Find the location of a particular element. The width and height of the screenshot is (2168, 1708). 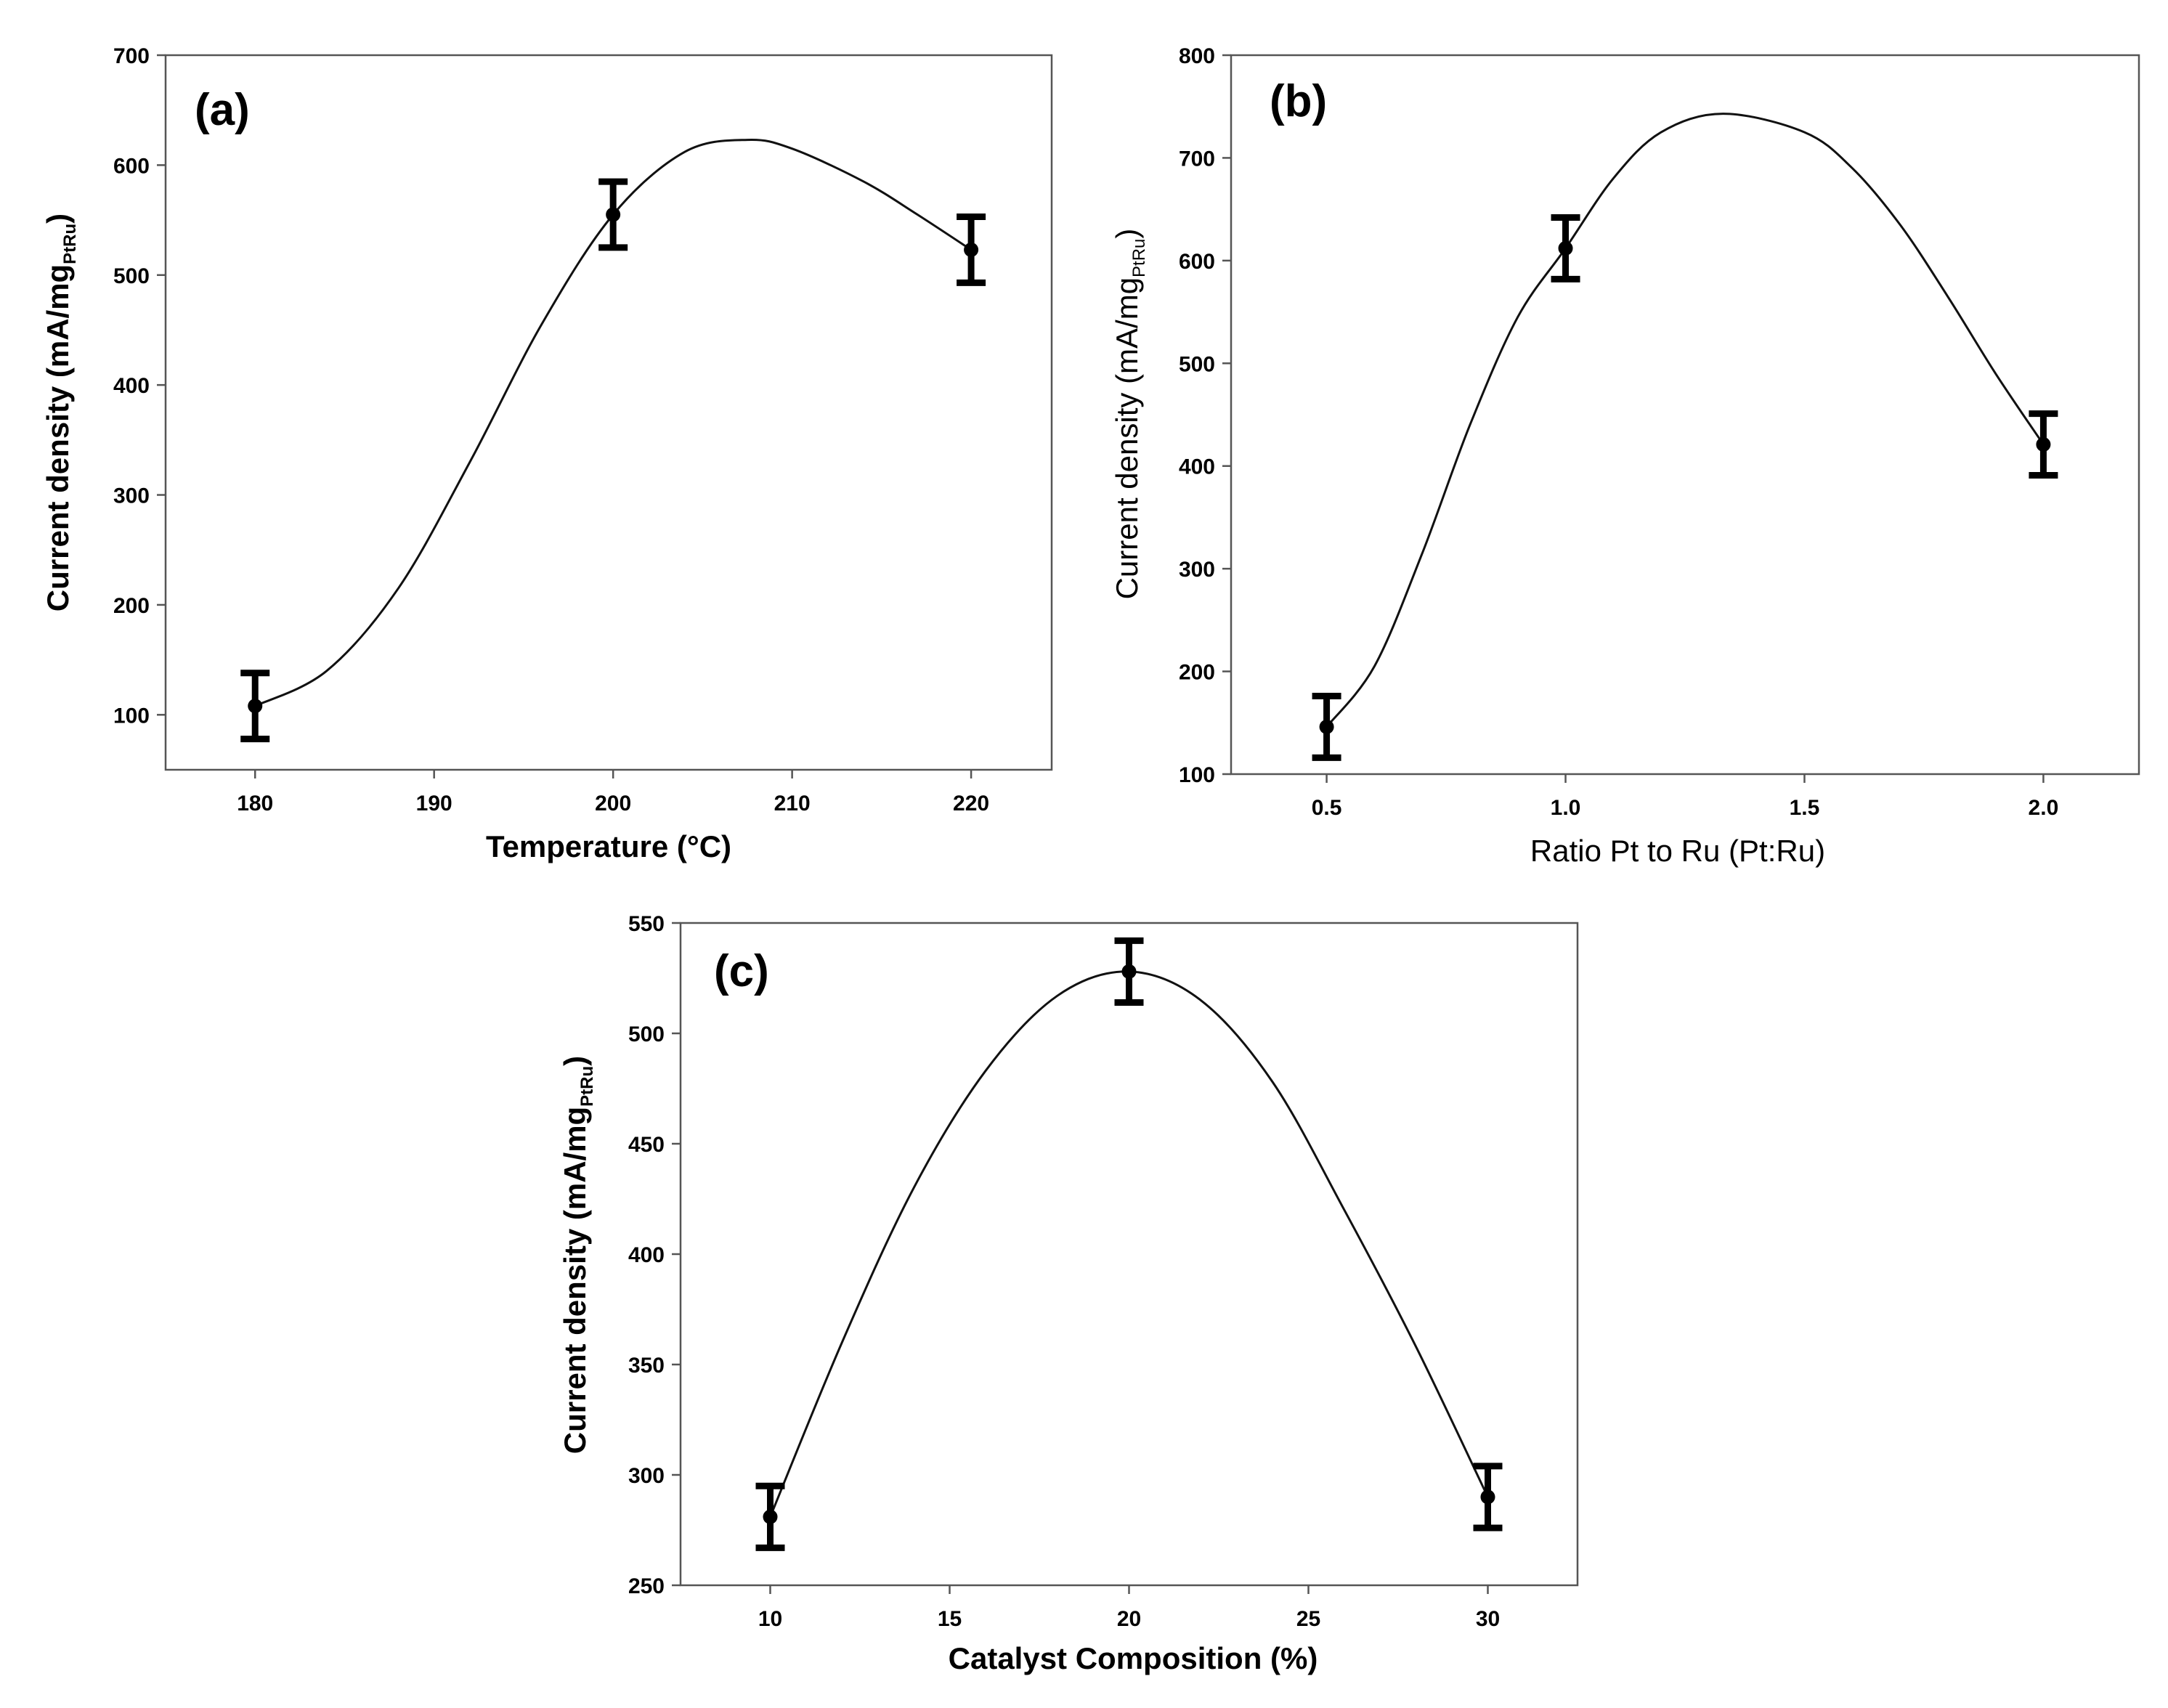

panel-c-marks is located at coordinates (1129, 1244).